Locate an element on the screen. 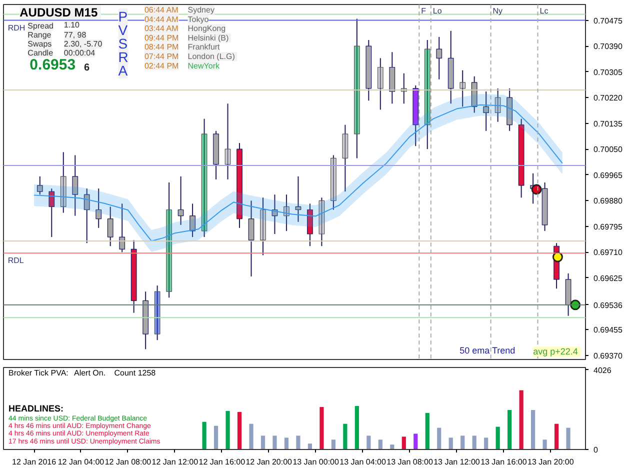  annotation: avg p+22.4 is located at coordinates (555, 351).